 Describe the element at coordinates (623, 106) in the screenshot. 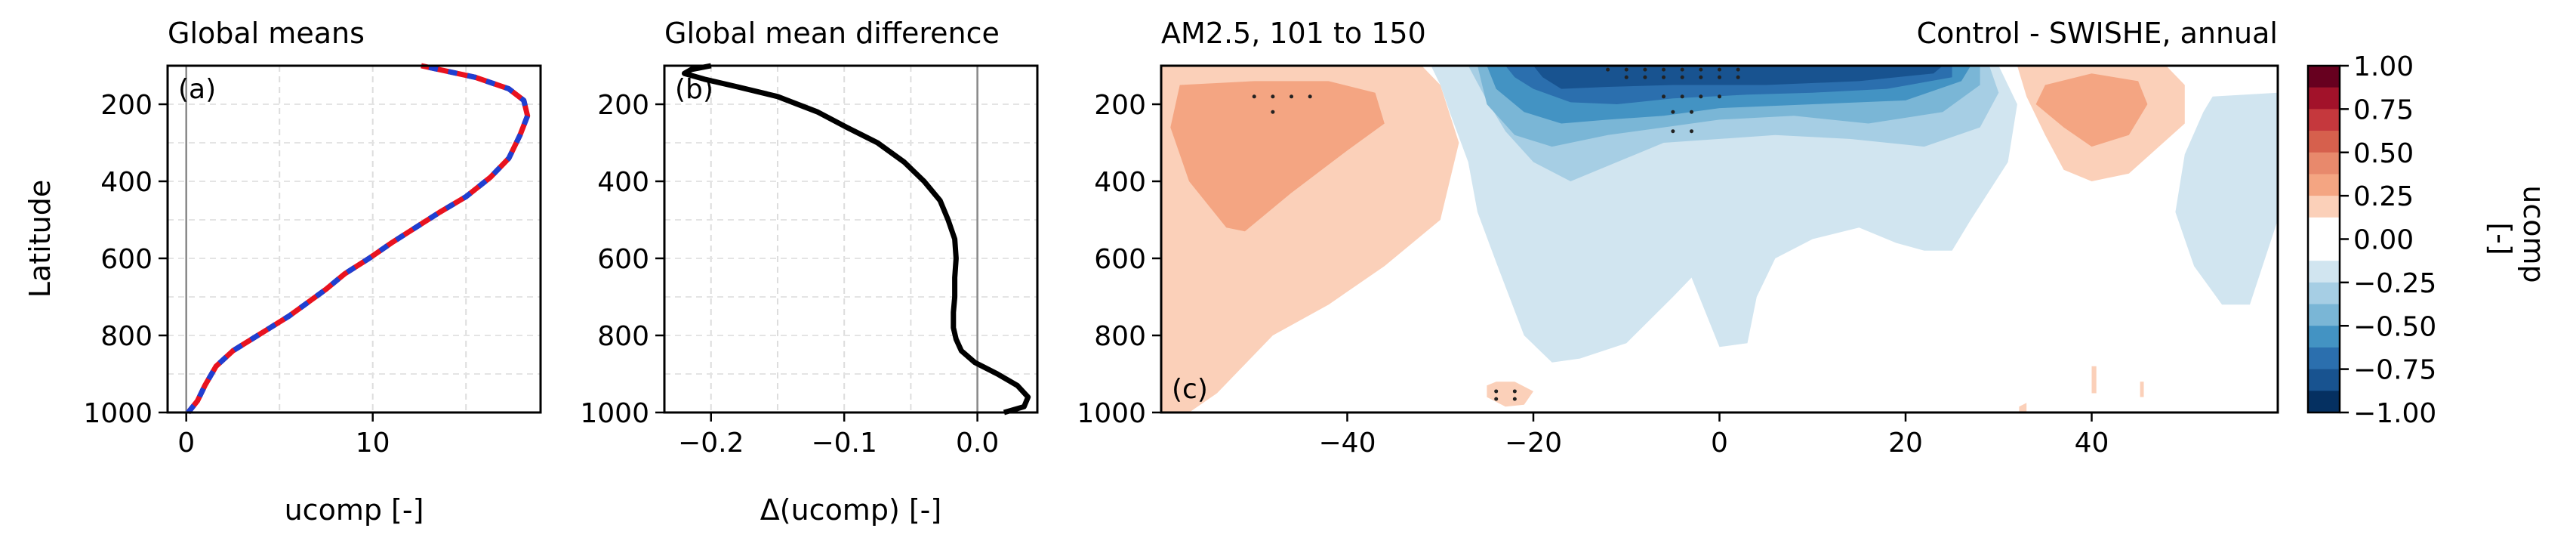

I see `panel-b-ytick-label: 200` at that location.